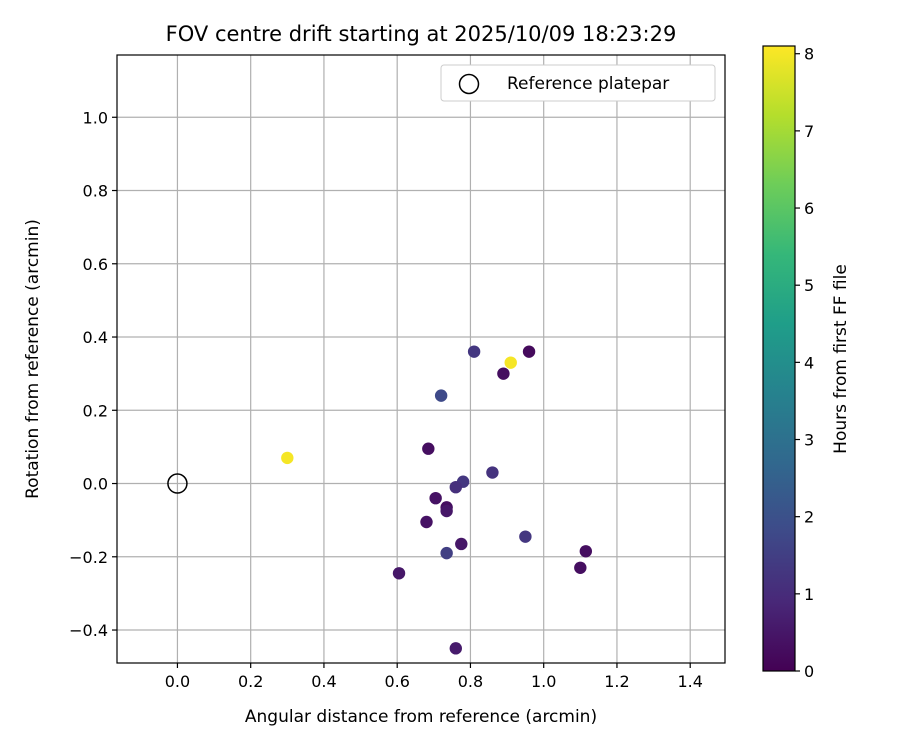 This screenshot has height=750, width=900. Describe the element at coordinates (809, 285) in the screenshot. I see `colorbar-tick-label: 5` at that location.